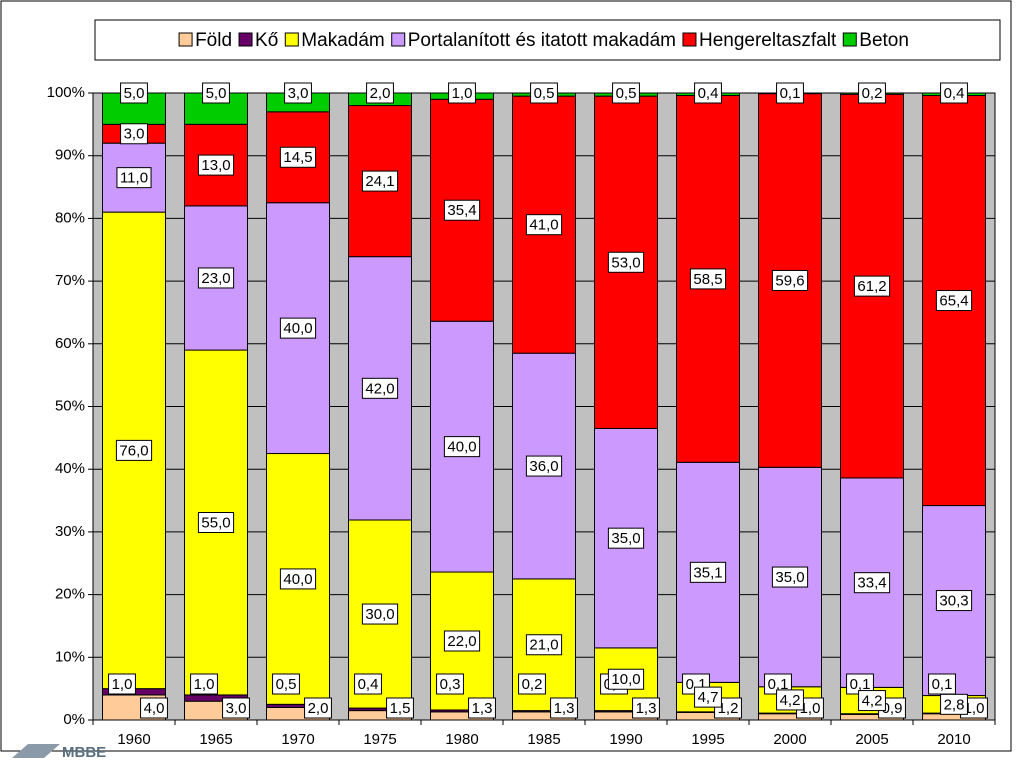 This screenshot has width=1019, height=771. What do you see at coordinates (70, 405) in the screenshot?
I see `y-tick-label: 50%` at bounding box center [70, 405].